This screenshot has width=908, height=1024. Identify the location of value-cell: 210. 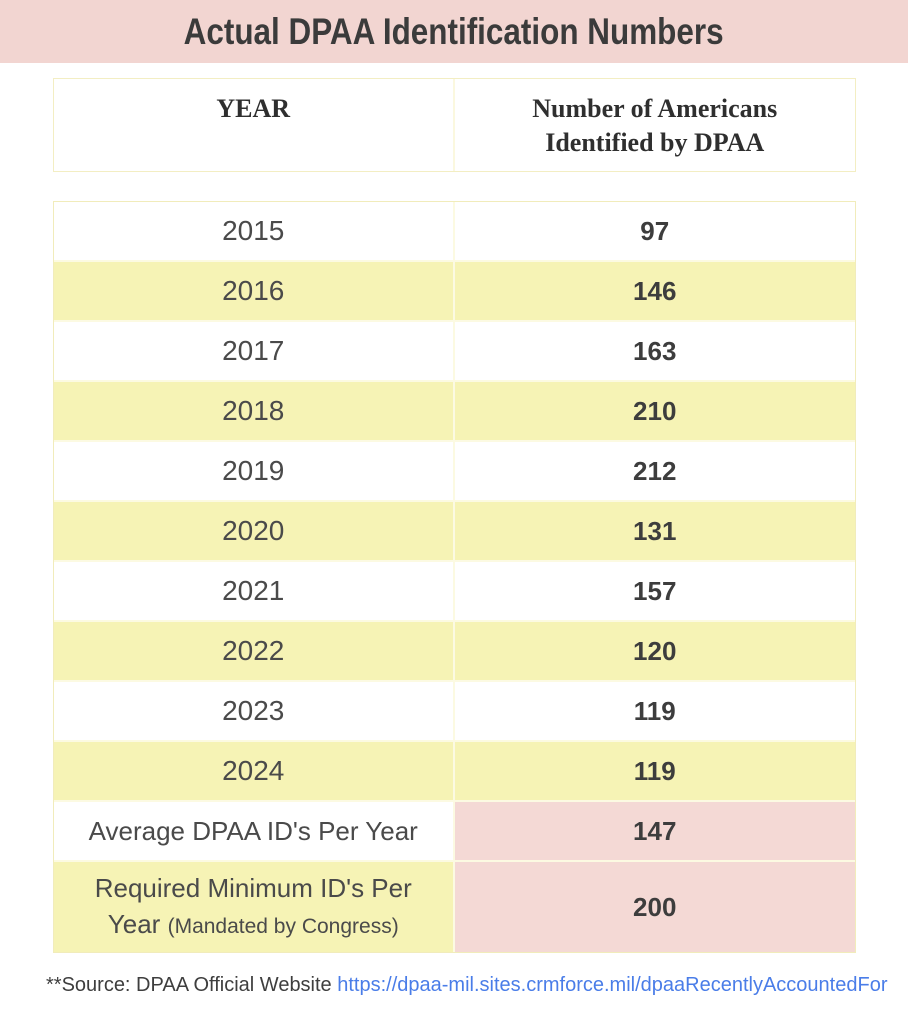
(654, 412).